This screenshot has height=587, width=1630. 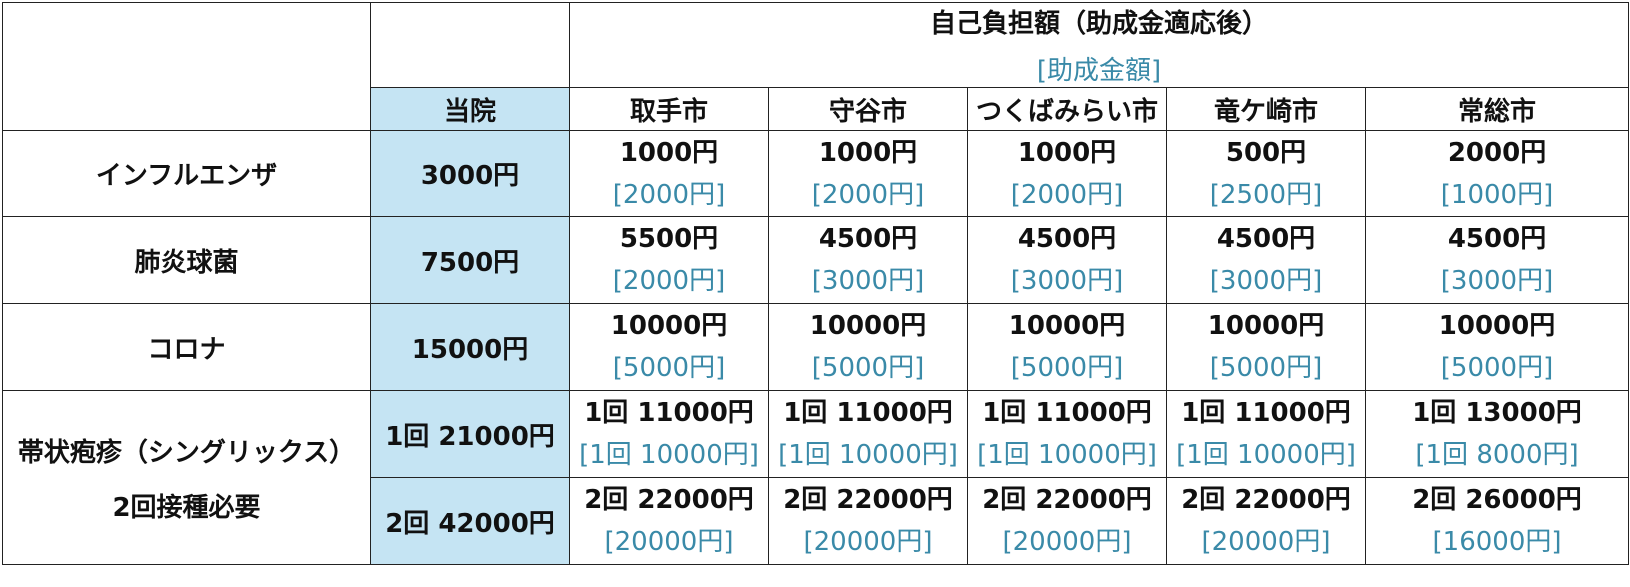 What do you see at coordinates (470, 173) in the screenshot?
I see `clinic-price-cell: 3000円` at bounding box center [470, 173].